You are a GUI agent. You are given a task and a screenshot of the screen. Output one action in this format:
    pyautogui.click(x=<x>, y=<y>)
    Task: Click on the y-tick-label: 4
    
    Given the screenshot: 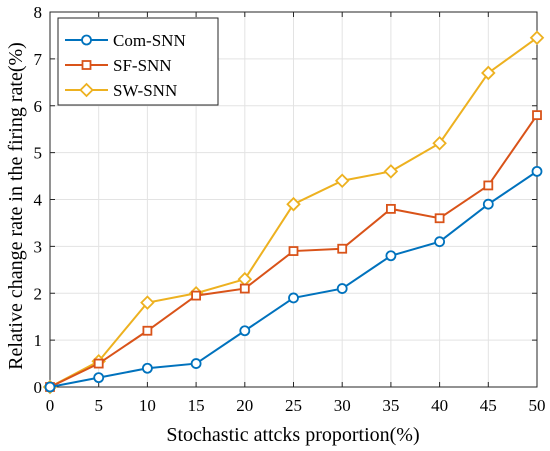 What is the action you would take?
    pyautogui.click(x=38, y=200)
    